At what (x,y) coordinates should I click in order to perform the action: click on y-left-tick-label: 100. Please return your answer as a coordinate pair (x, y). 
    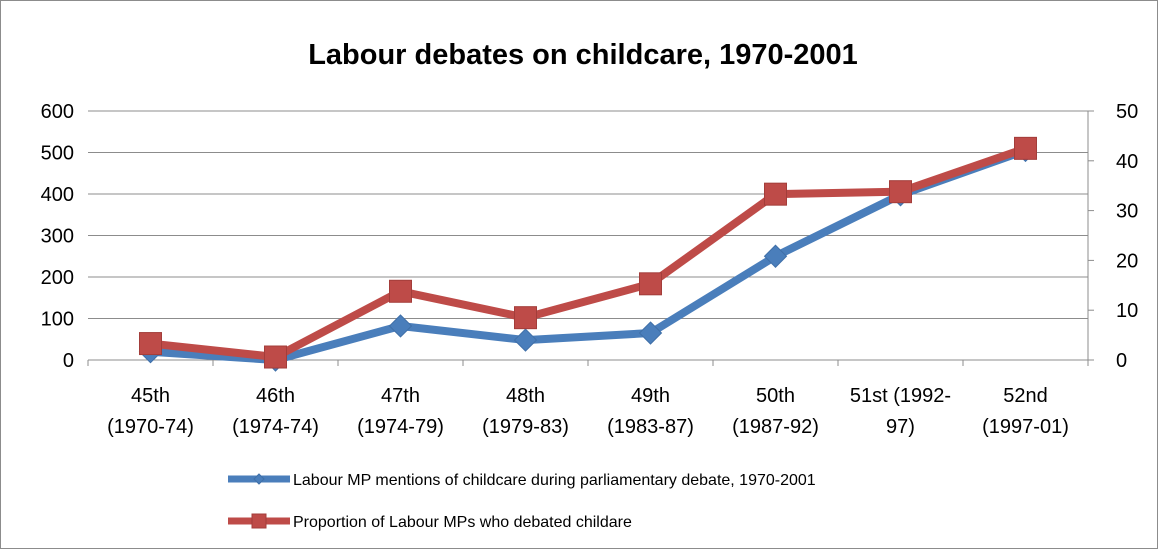
    Looking at the image, I should click on (57, 320).